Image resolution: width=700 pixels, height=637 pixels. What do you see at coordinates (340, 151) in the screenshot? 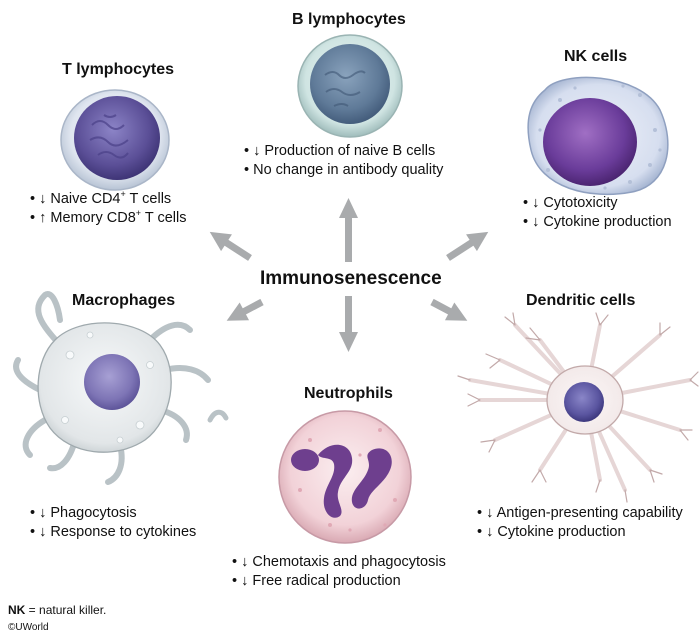
I see `b-lymphocytes-item: • ↓ Production of naive B cells` at bounding box center [340, 151].